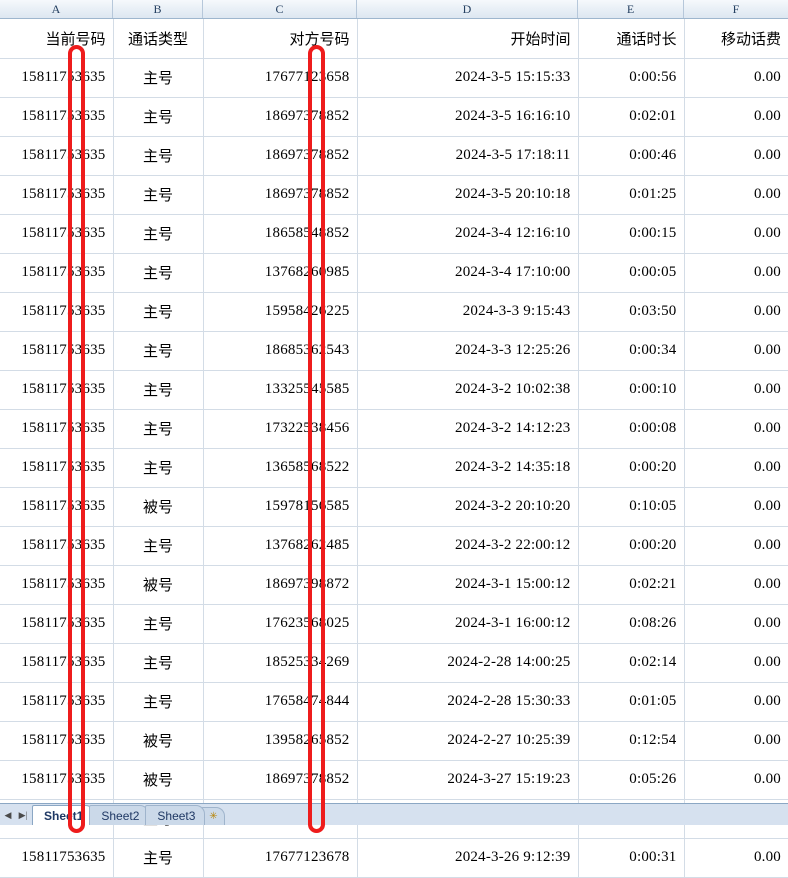 This screenshot has width=788, height=878. What do you see at coordinates (631, 9) in the screenshot?
I see `column-header-e: E` at bounding box center [631, 9].